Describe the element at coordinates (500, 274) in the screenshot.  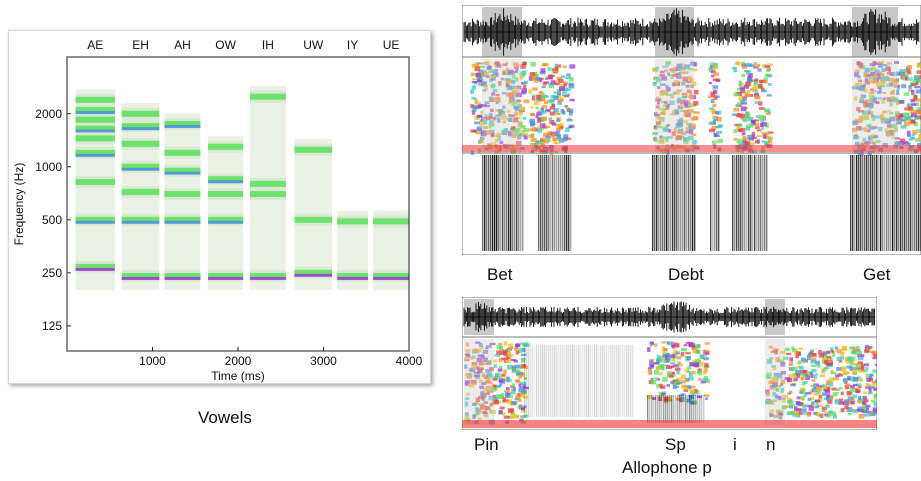
I see `caption-bet: Bet` at that location.